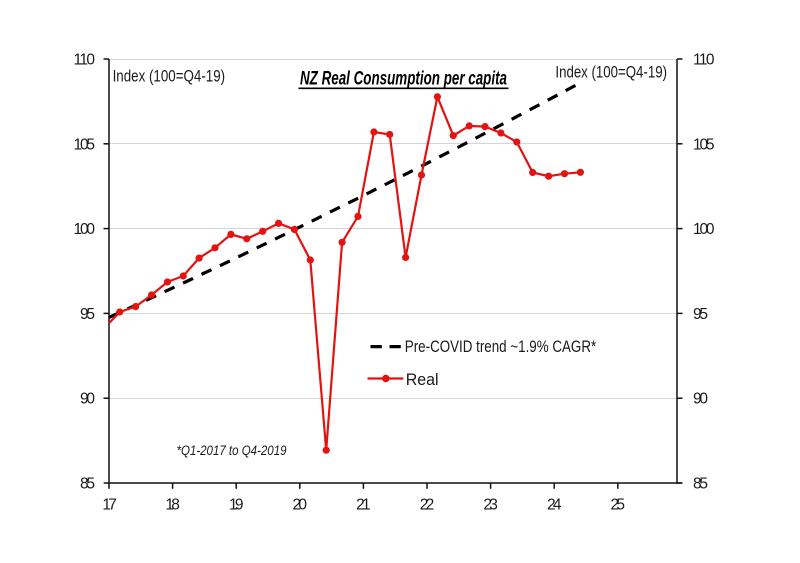  What do you see at coordinates (232, 451) in the screenshot?
I see `svg-text: *Q1-2017 to Q4-2019` at bounding box center [232, 451].